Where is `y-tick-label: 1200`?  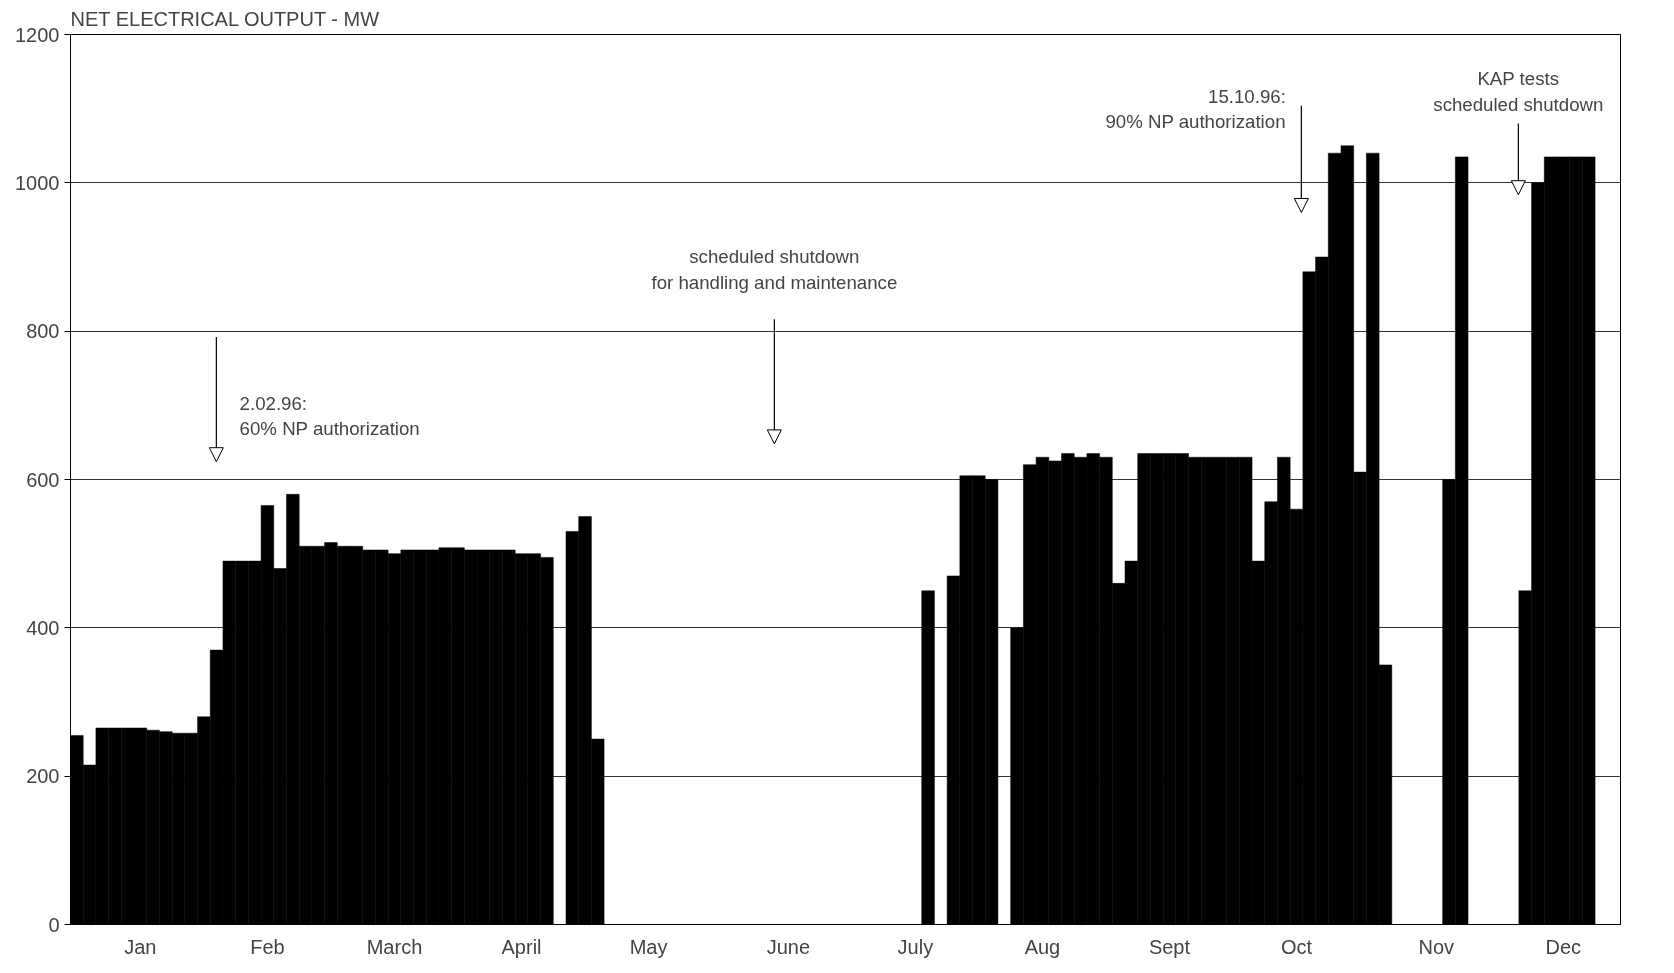 y-tick-label: 1200 is located at coordinates (37, 34).